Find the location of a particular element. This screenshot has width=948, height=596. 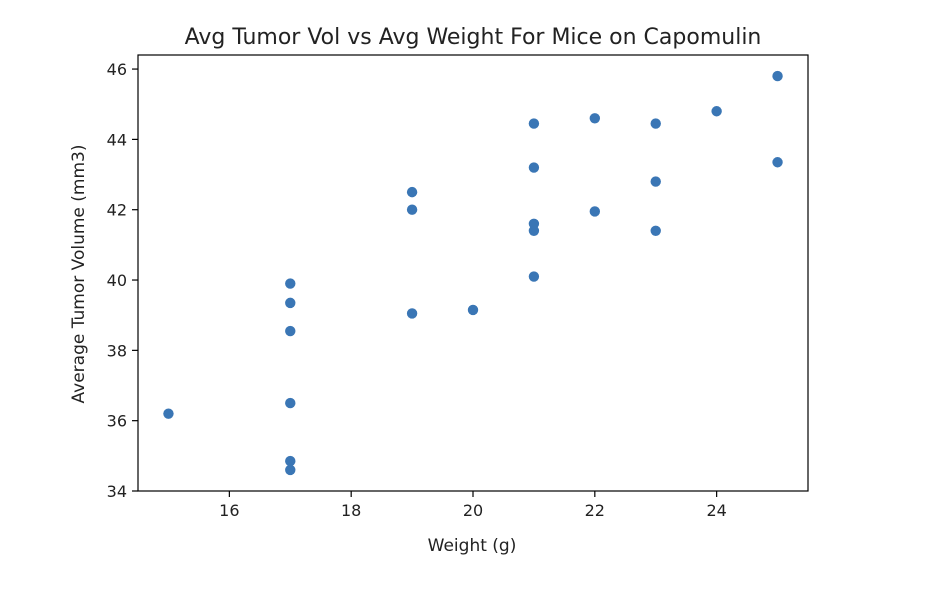

y-tick-label: 44 is located at coordinates (117, 139).